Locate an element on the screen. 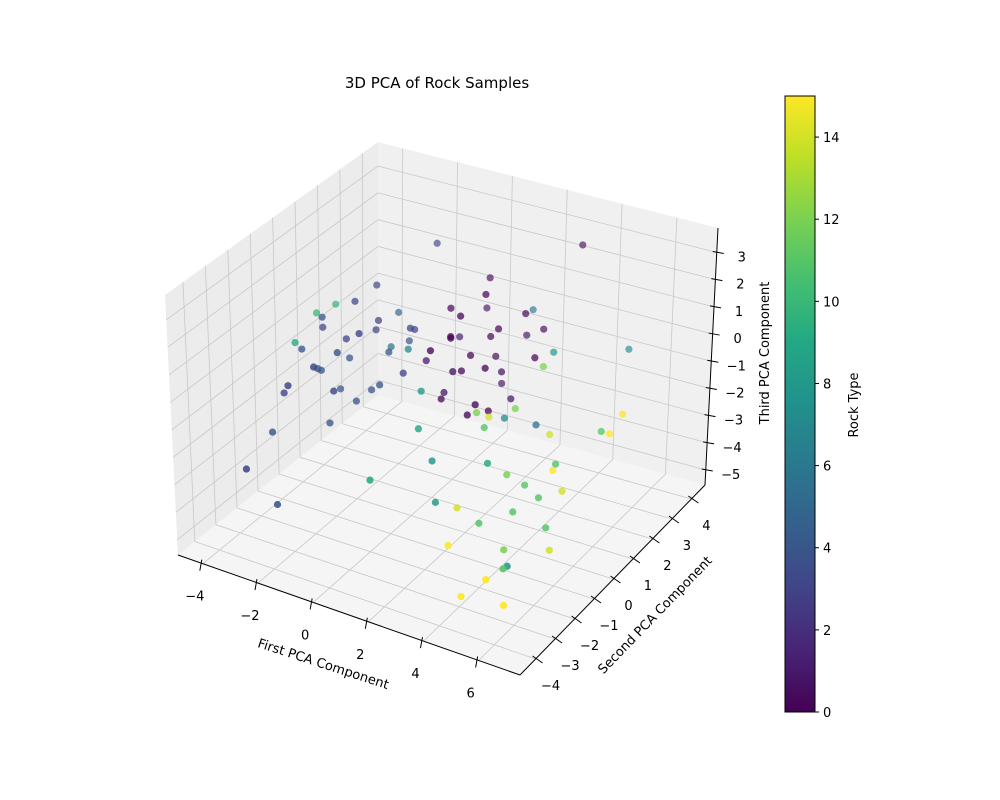 This screenshot has width=1000, height=800. z-tick-label: 1 is located at coordinates (739, 312).